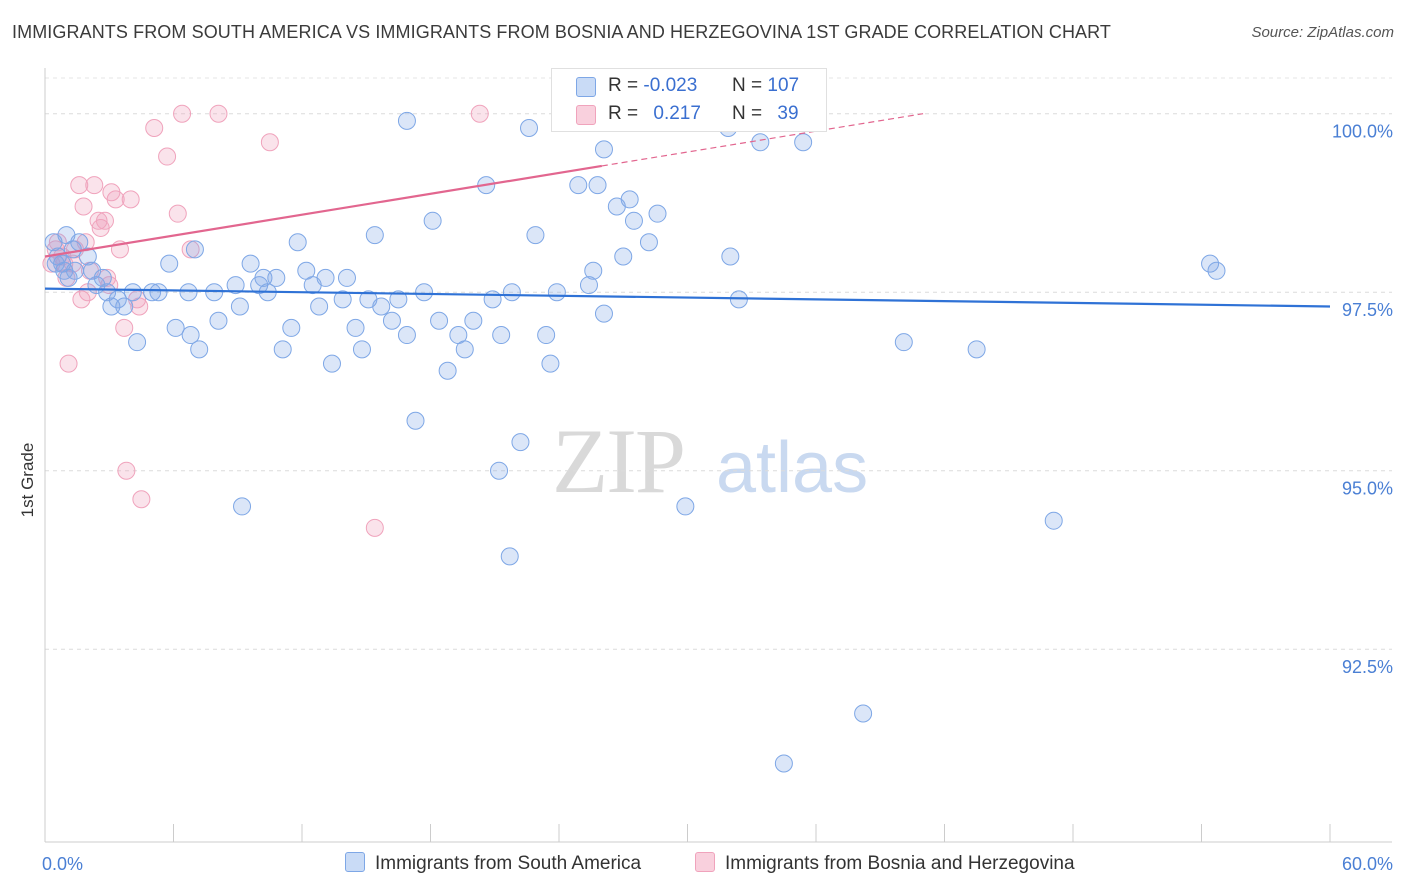 This screenshot has width=1406, height=892. I want to click on bottom-legend-south-america: Immigrants from South America, so click(493, 863).